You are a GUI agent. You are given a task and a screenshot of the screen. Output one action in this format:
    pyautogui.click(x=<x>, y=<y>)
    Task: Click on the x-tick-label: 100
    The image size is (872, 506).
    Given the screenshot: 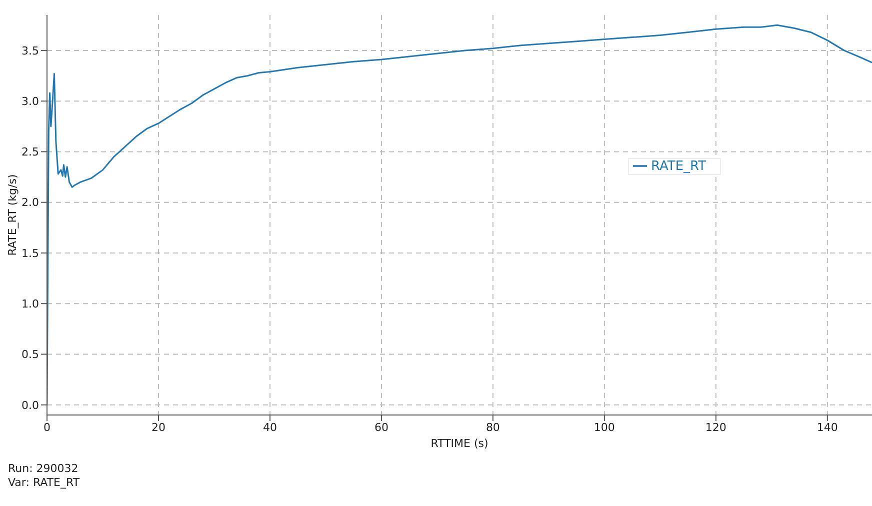 What is the action you would take?
    pyautogui.click(x=604, y=427)
    